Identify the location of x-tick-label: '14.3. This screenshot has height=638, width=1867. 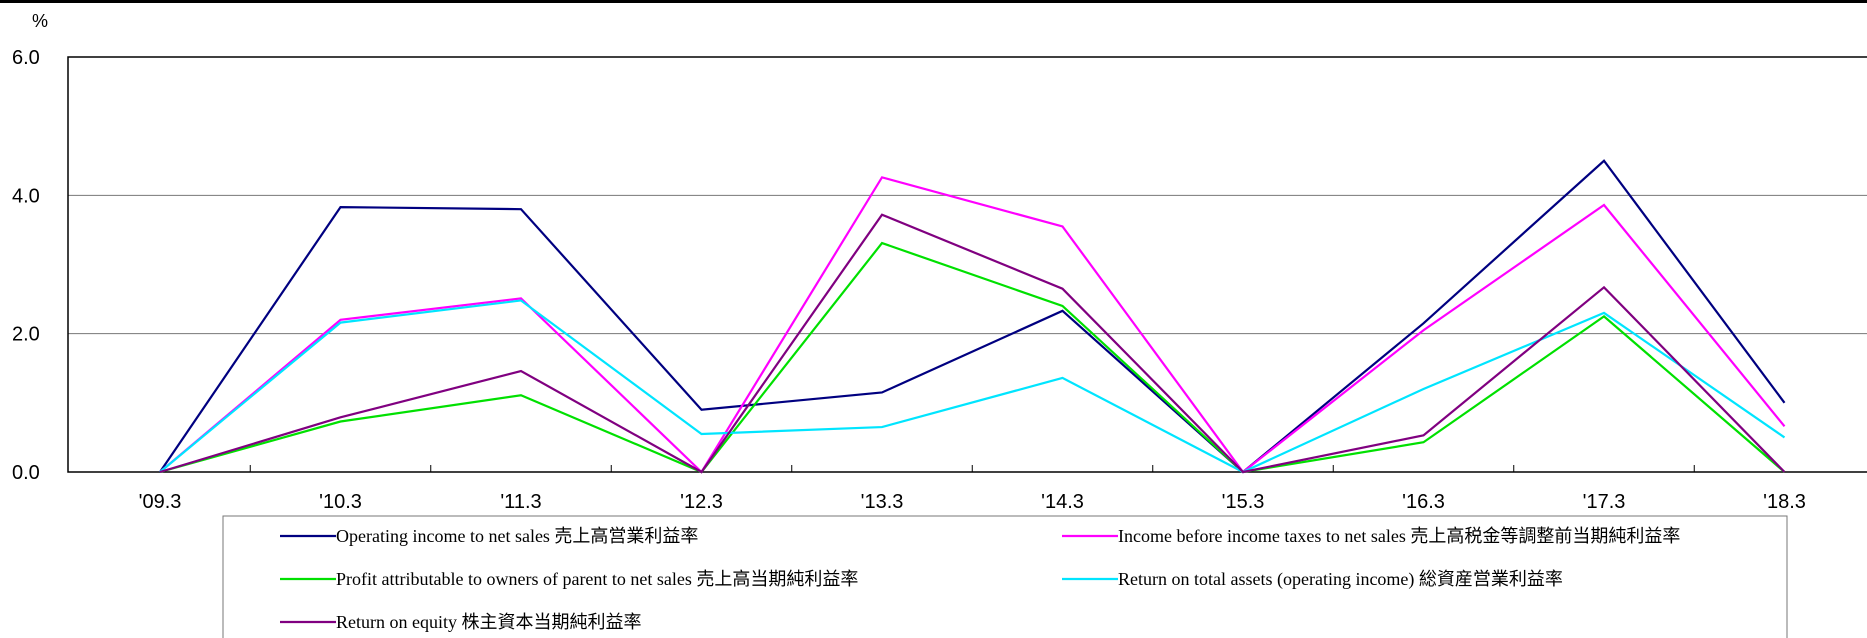
(1062, 502).